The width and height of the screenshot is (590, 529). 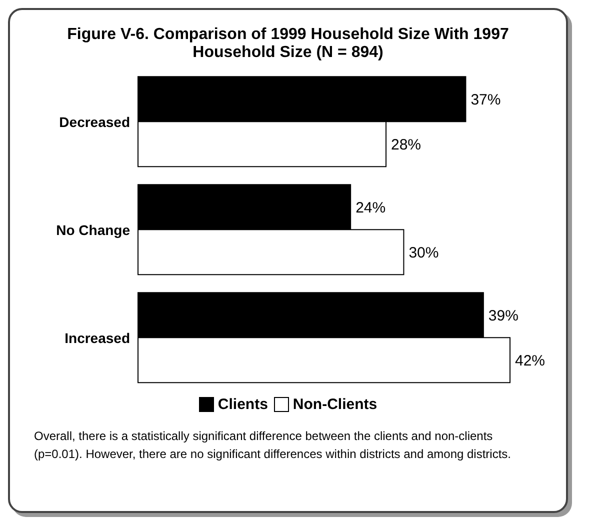 I want to click on data-label: 30%, so click(x=423, y=253).